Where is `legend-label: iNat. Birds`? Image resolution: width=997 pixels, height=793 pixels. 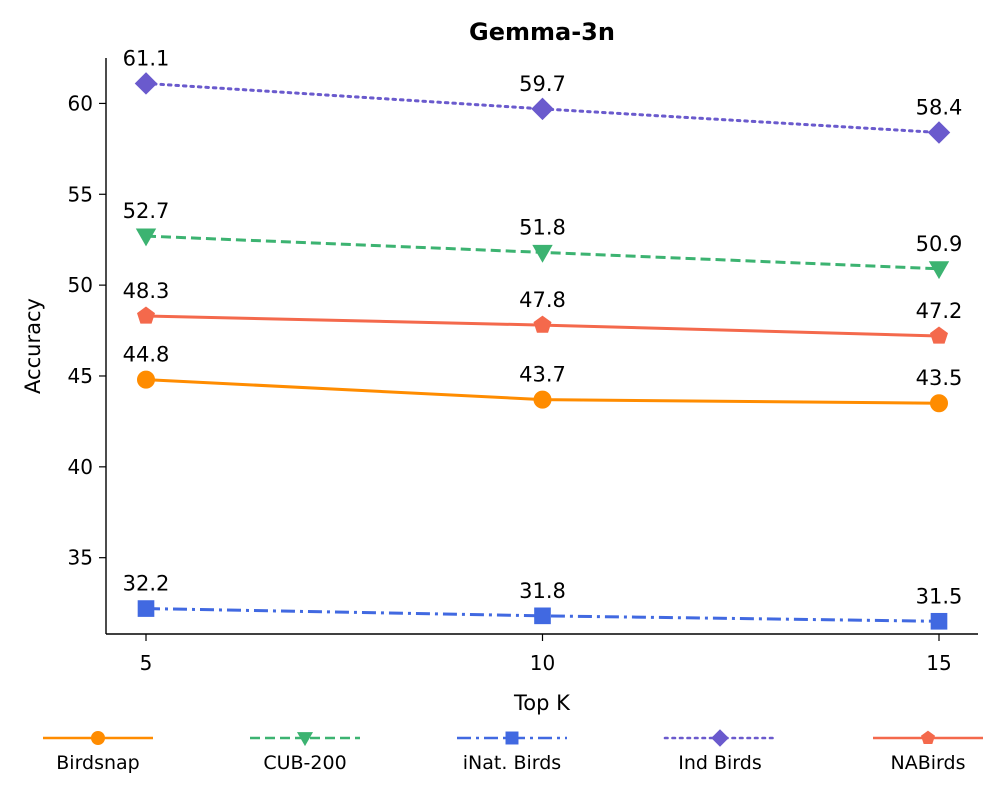 legend-label: iNat. Birds is located at coordinates (512, 763).